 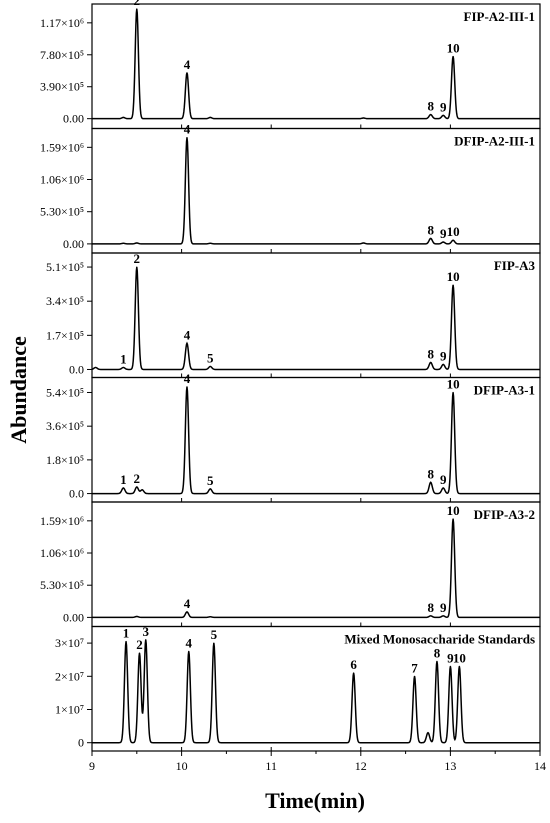 I want to click on x-axis-title: Time(min), so click(x=315, y=800).